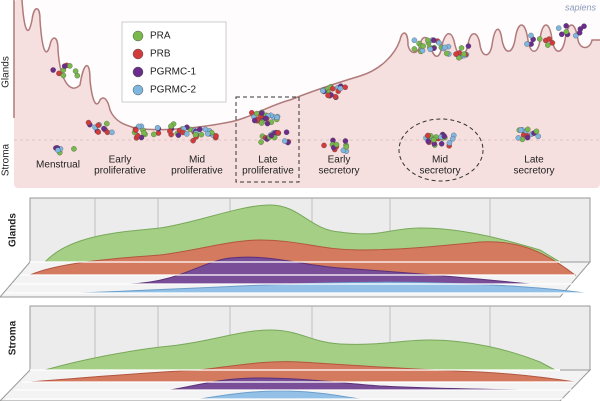 The height and width of the screenshot is (401, 600). Describe the element at coordinates (268, 160) in the screenshot. I see `phase-label: Late` at that location.